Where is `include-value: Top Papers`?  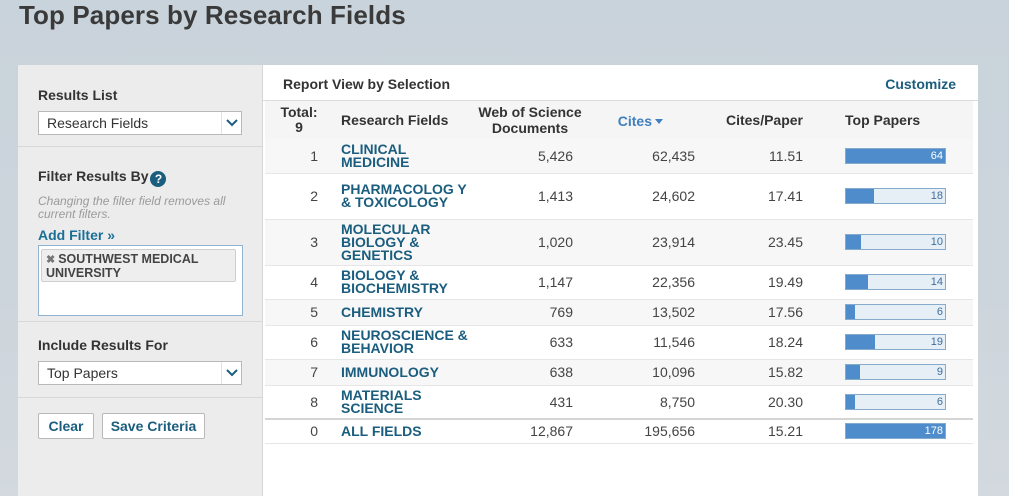
include-value: Top Papers is located at coordinates (82, 373).